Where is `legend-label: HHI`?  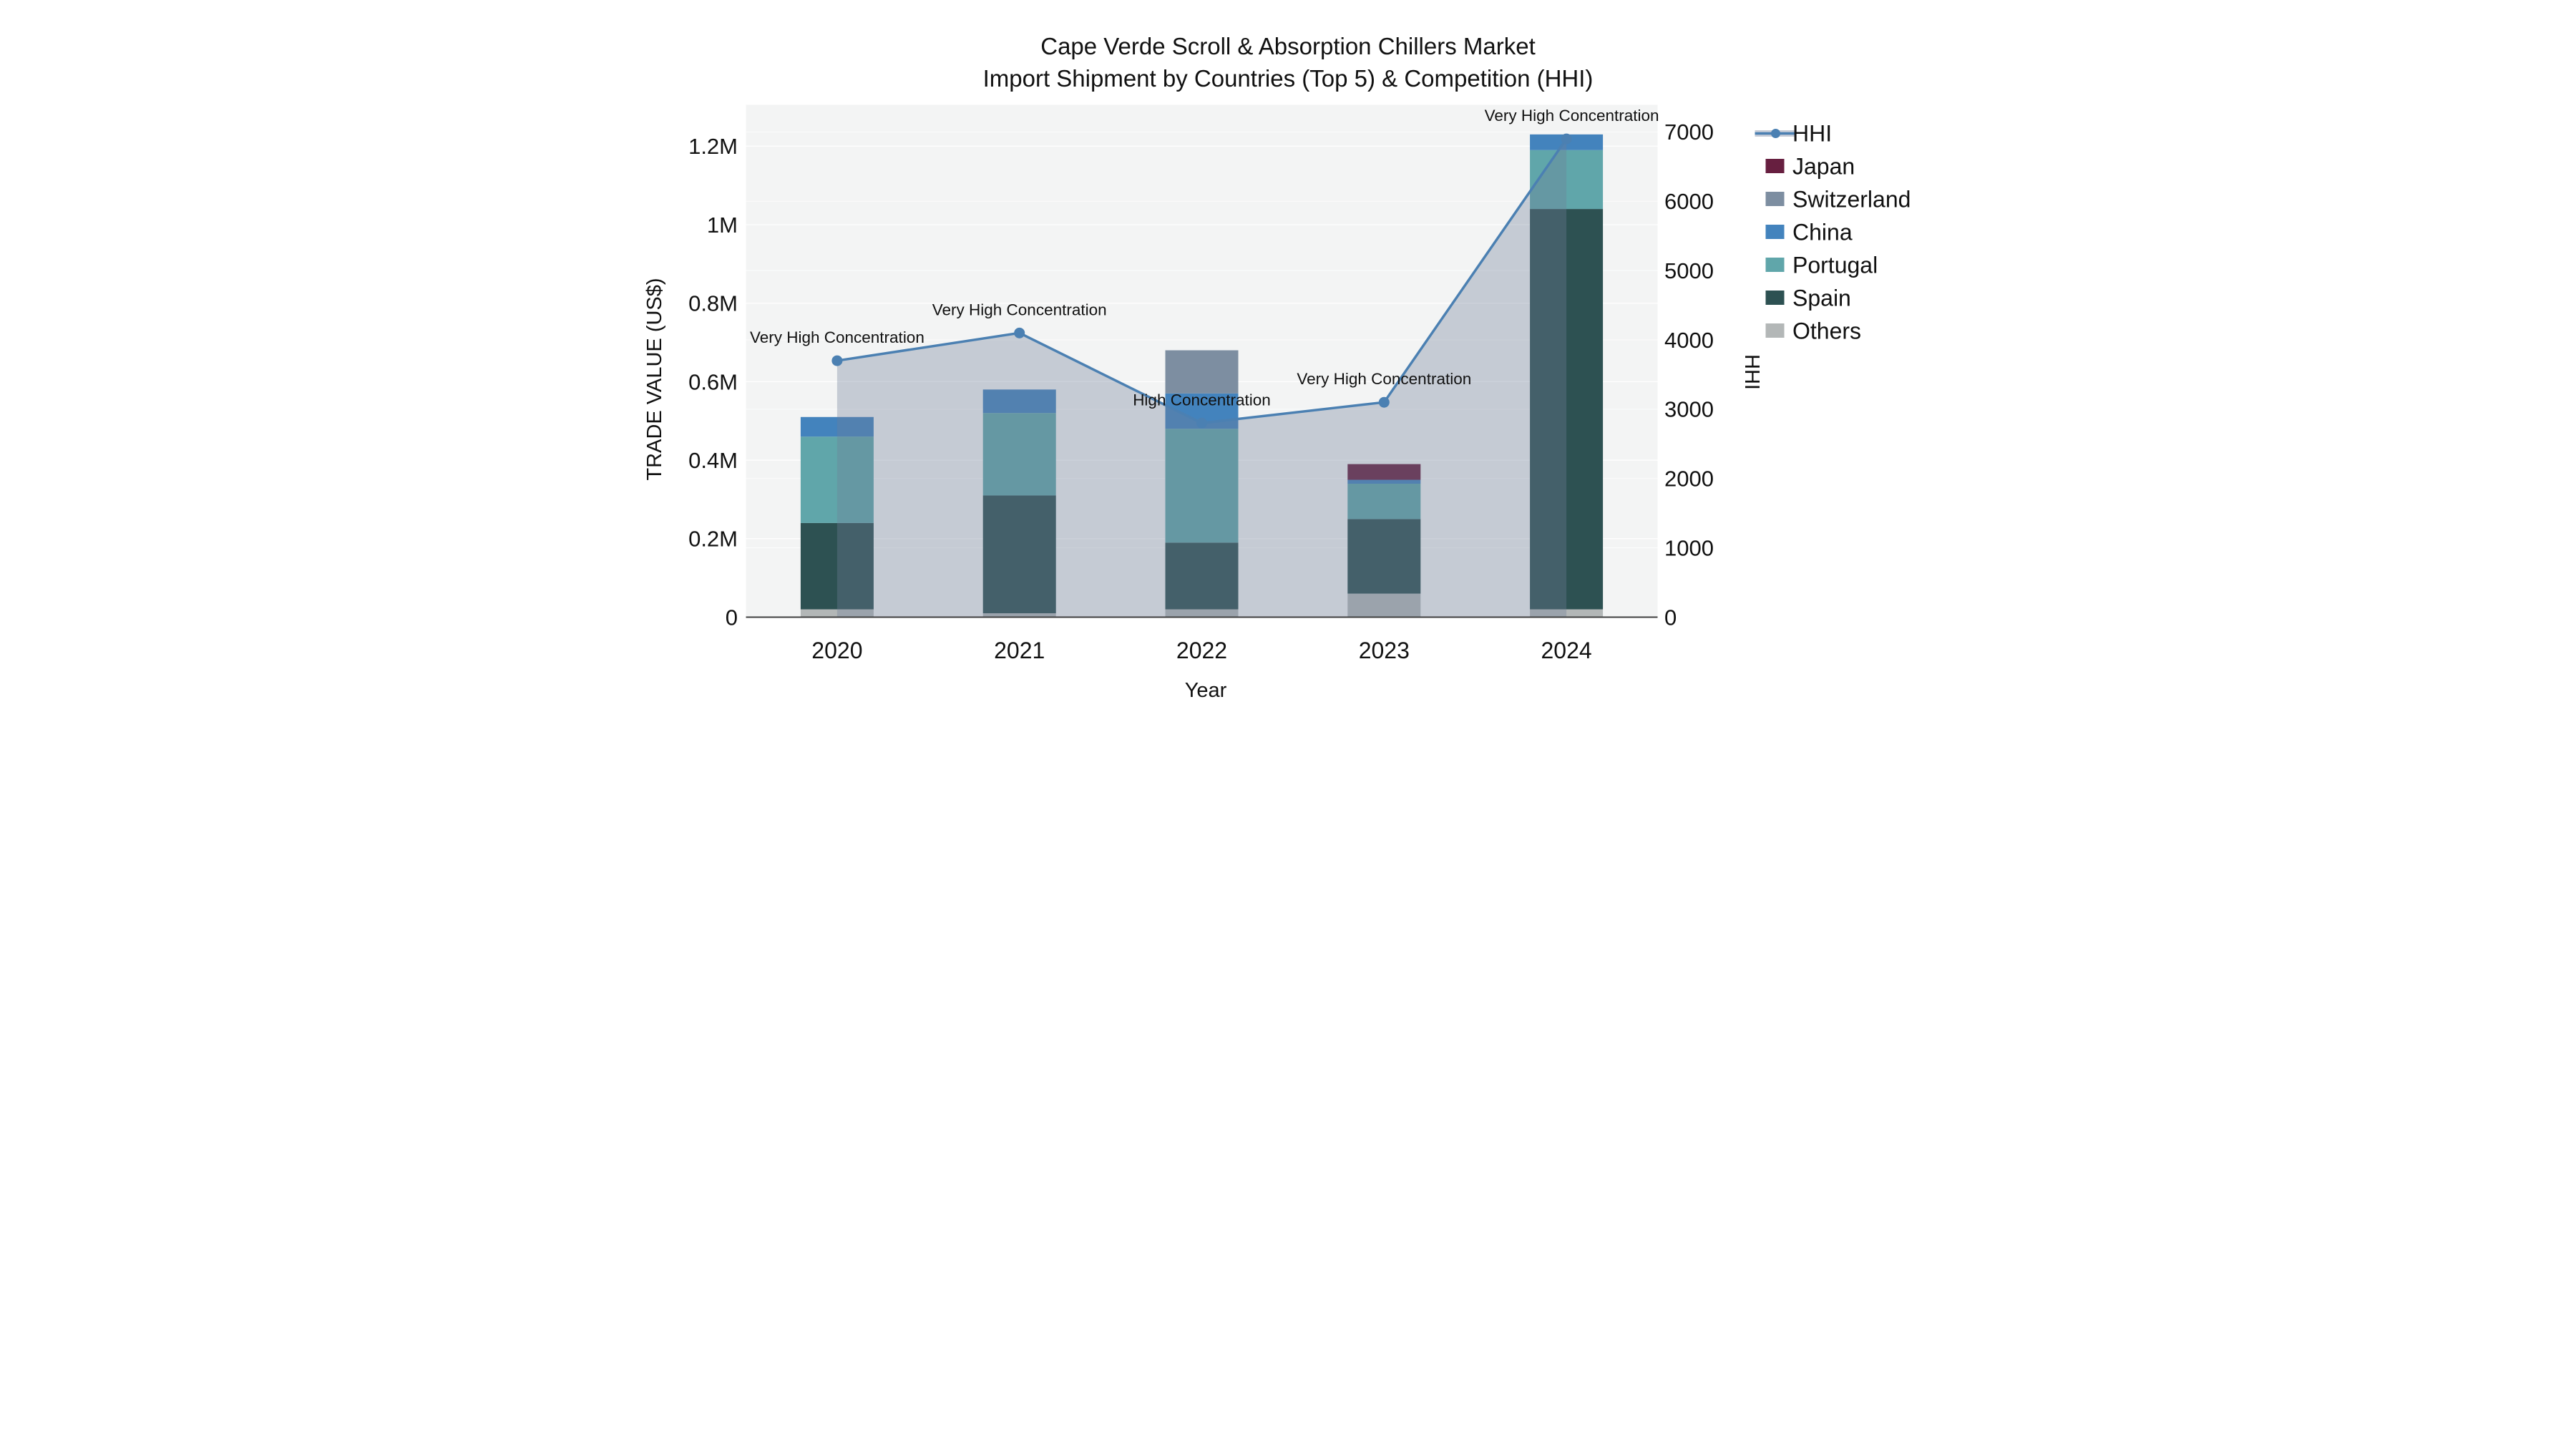 legend-label: HHI is located at coordinates (1812, 134).